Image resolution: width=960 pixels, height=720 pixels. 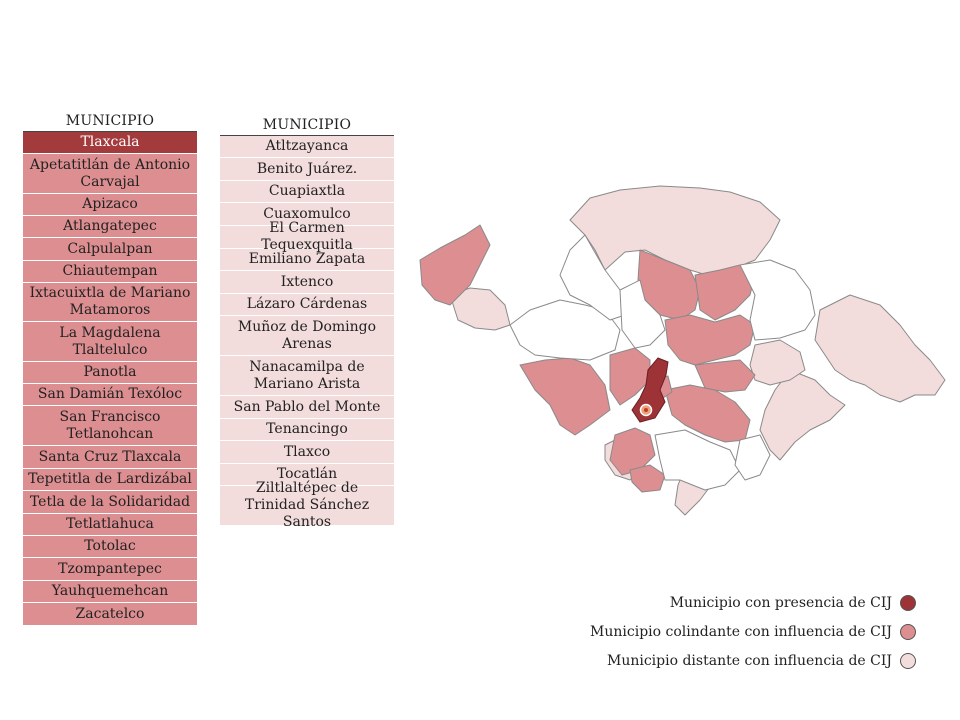 What do you see at coordinates (110, 122) in the screenshot?
I see `table-left-header: MUNICIPIO` at bounding box center [110, 122].